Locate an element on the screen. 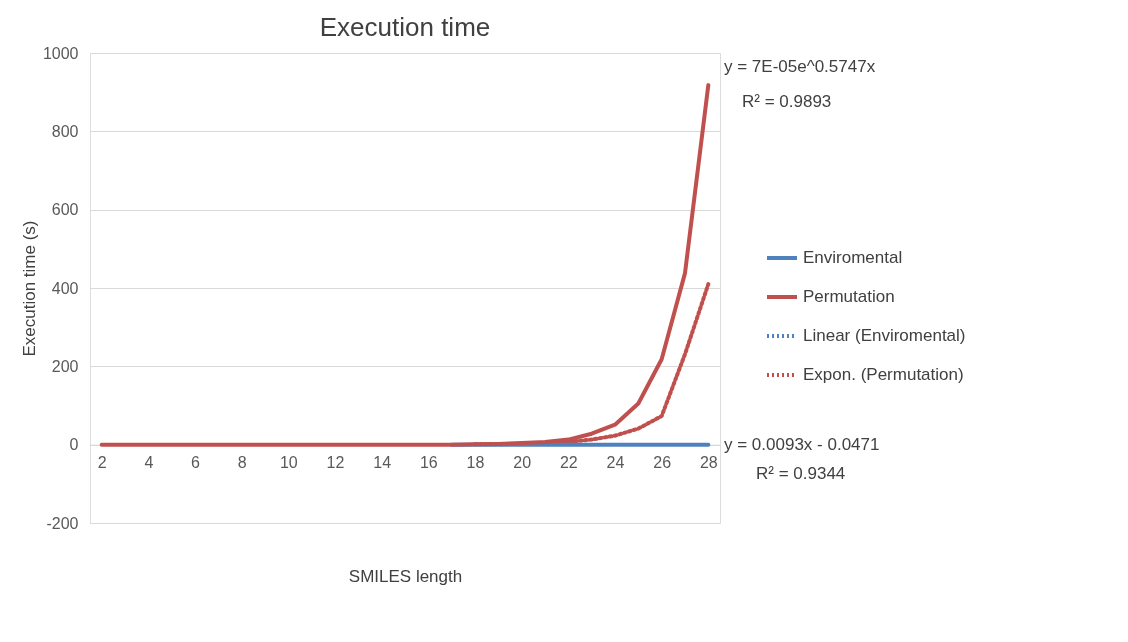 This screenshot has width=1128, height=642. x-tick-label: 4 is located at coordinates (149, 463).